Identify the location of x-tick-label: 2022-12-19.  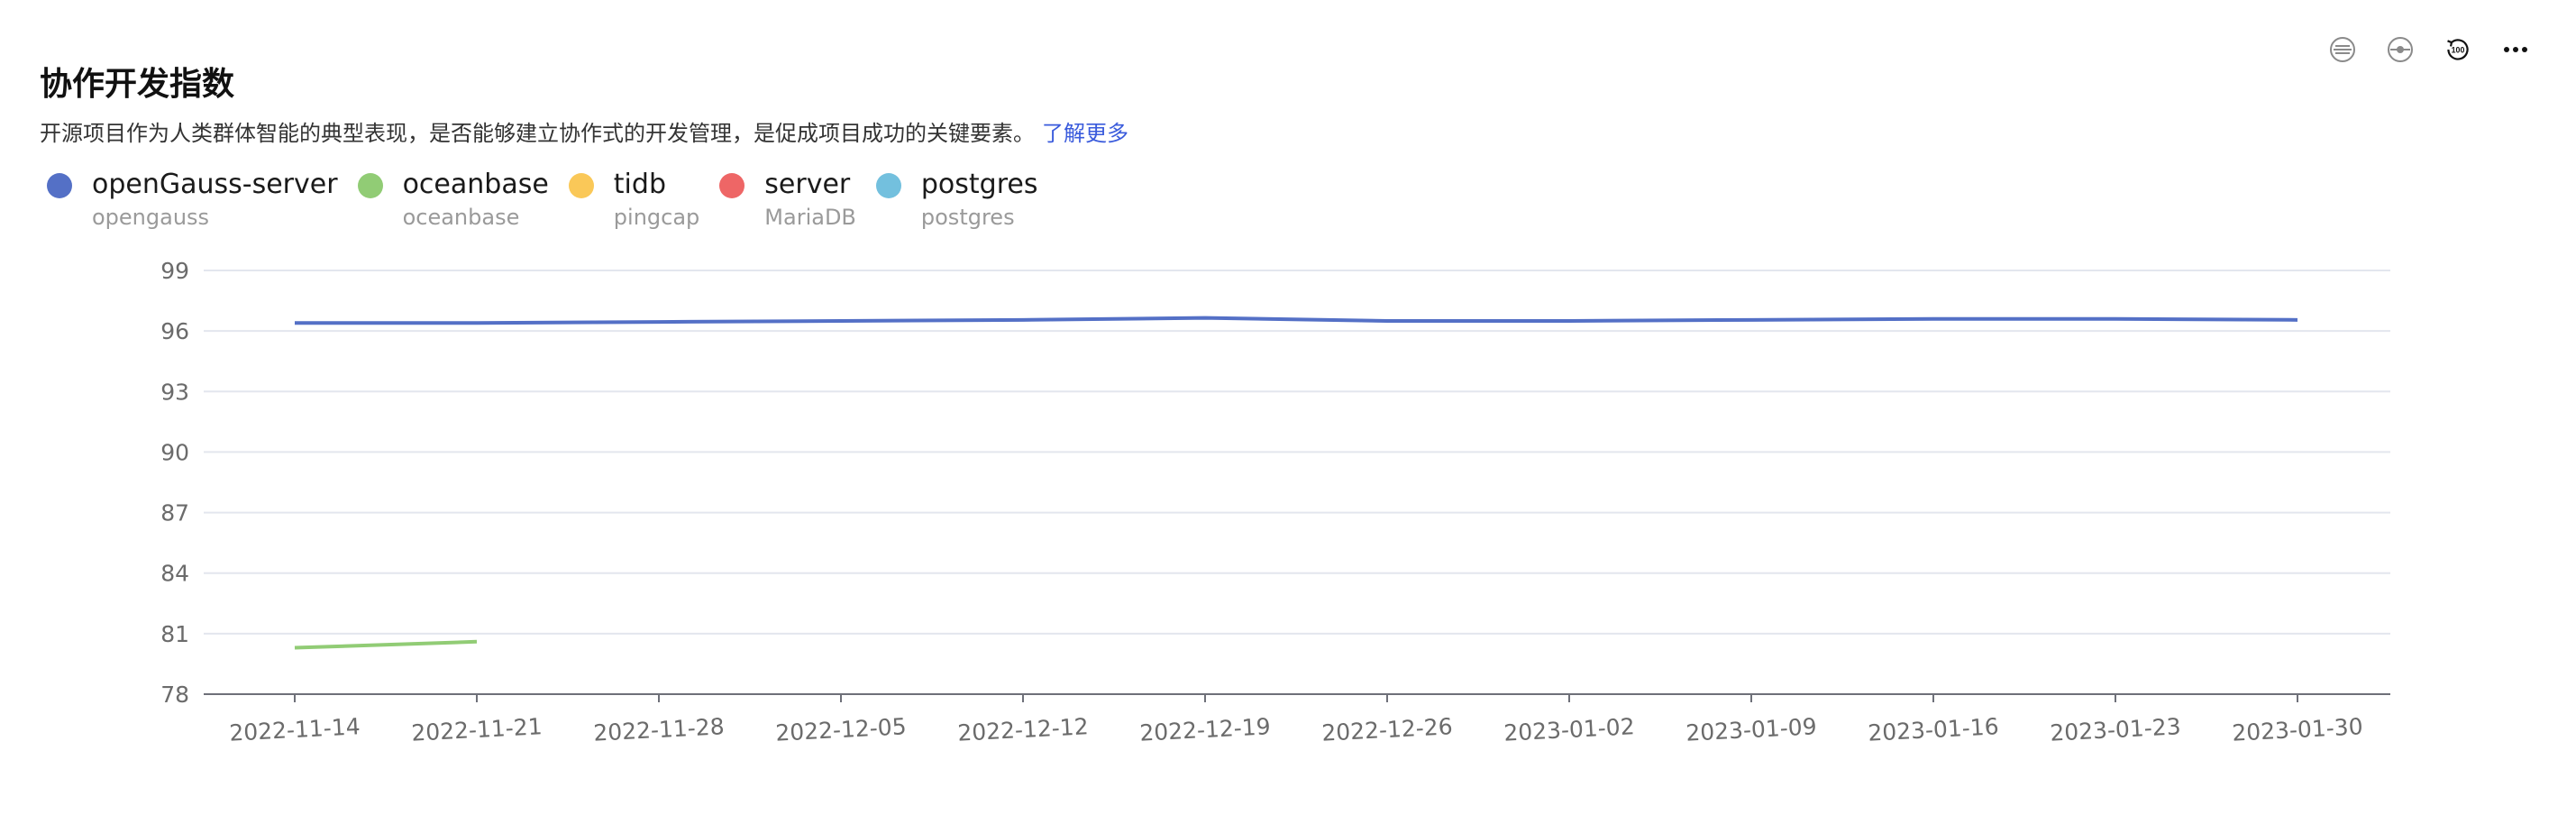
(1205, 729).